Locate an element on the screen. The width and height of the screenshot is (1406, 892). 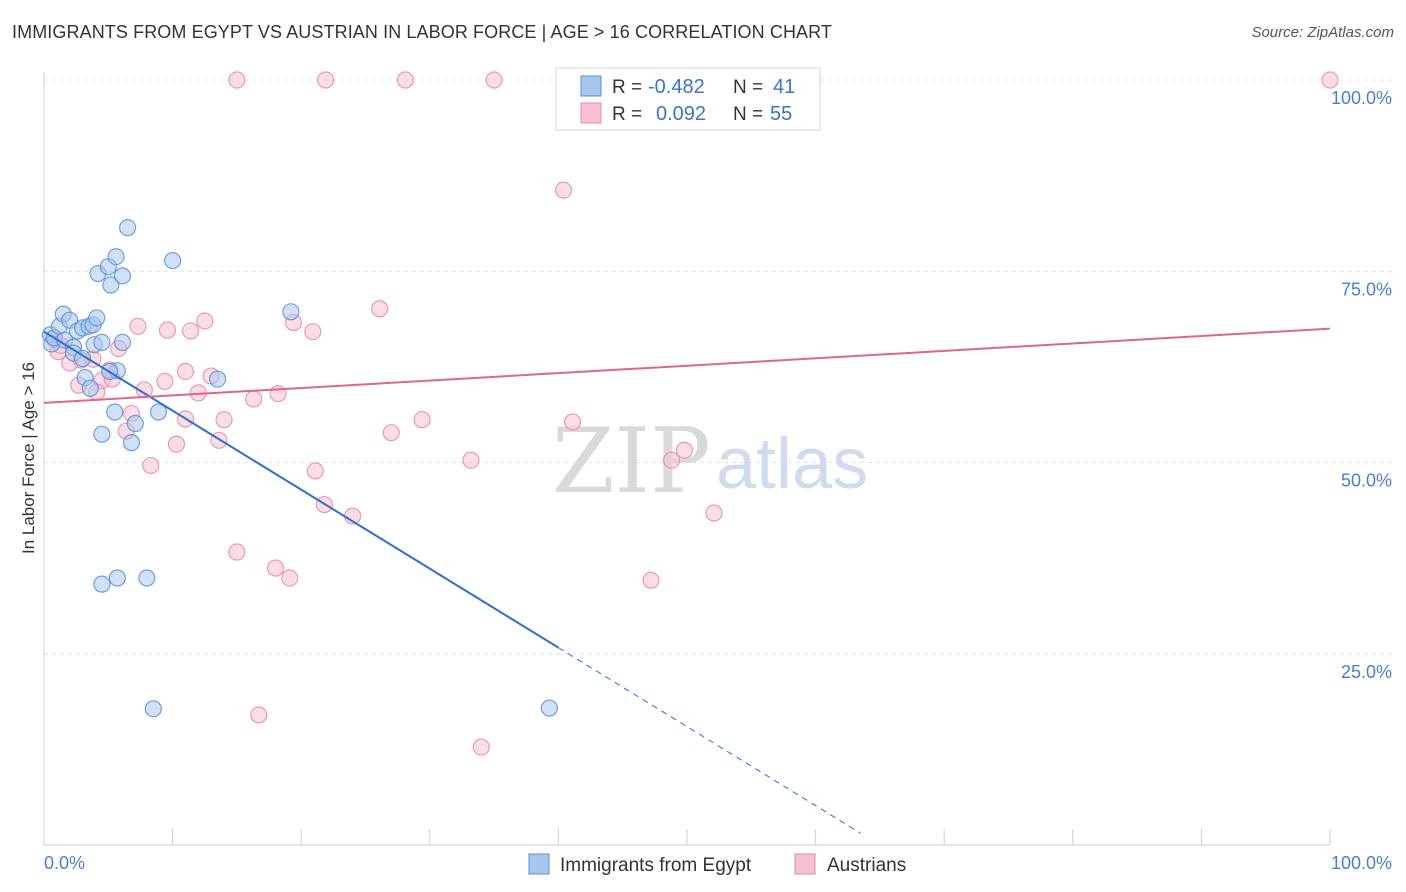
trendline-blue-extension is located at coordinates (709, 740).